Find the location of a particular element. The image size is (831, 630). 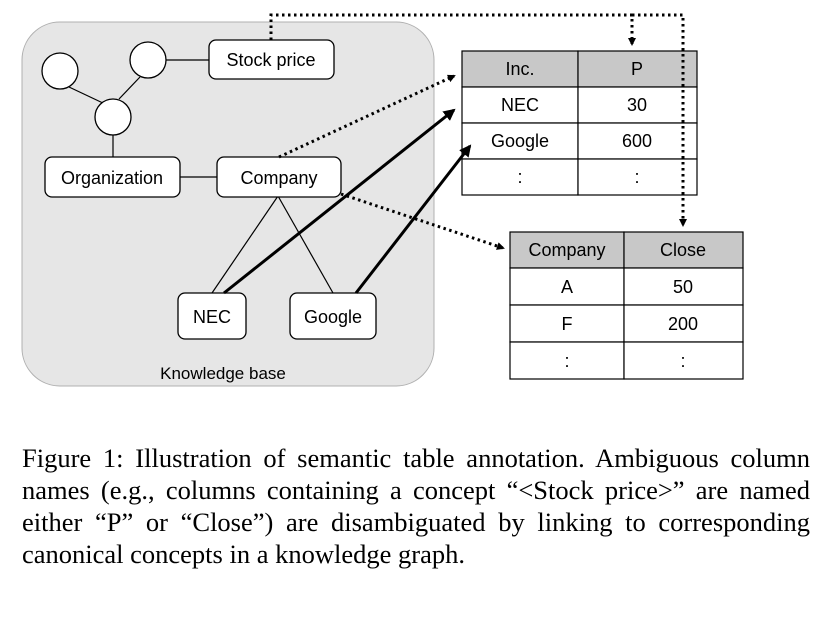

svg-text: NEC is located at coordinates (212, 317).